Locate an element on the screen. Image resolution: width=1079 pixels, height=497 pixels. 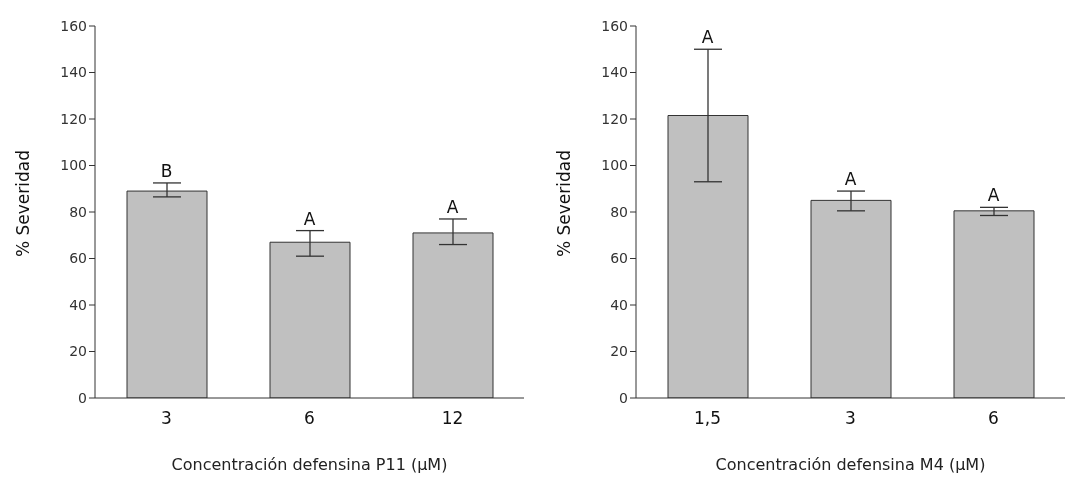
x-axis-title: Concentración defensina P11 (µM) is located at coordinates (309, 464).